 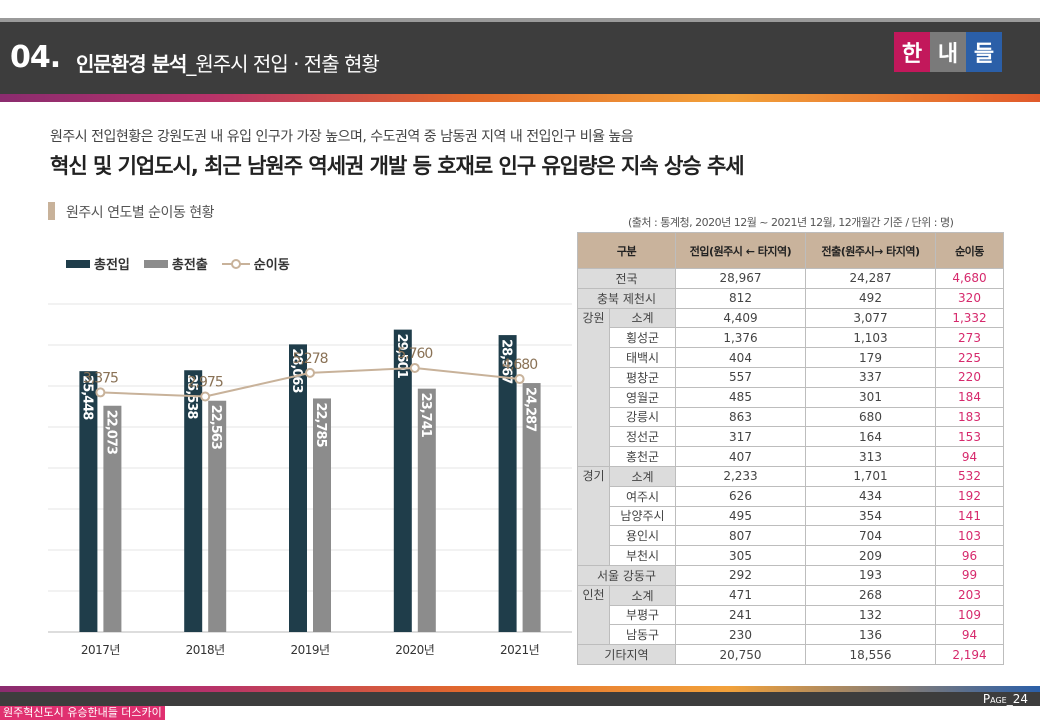 I want to click on table-cell-net: 153, so click(x=969, y=437).